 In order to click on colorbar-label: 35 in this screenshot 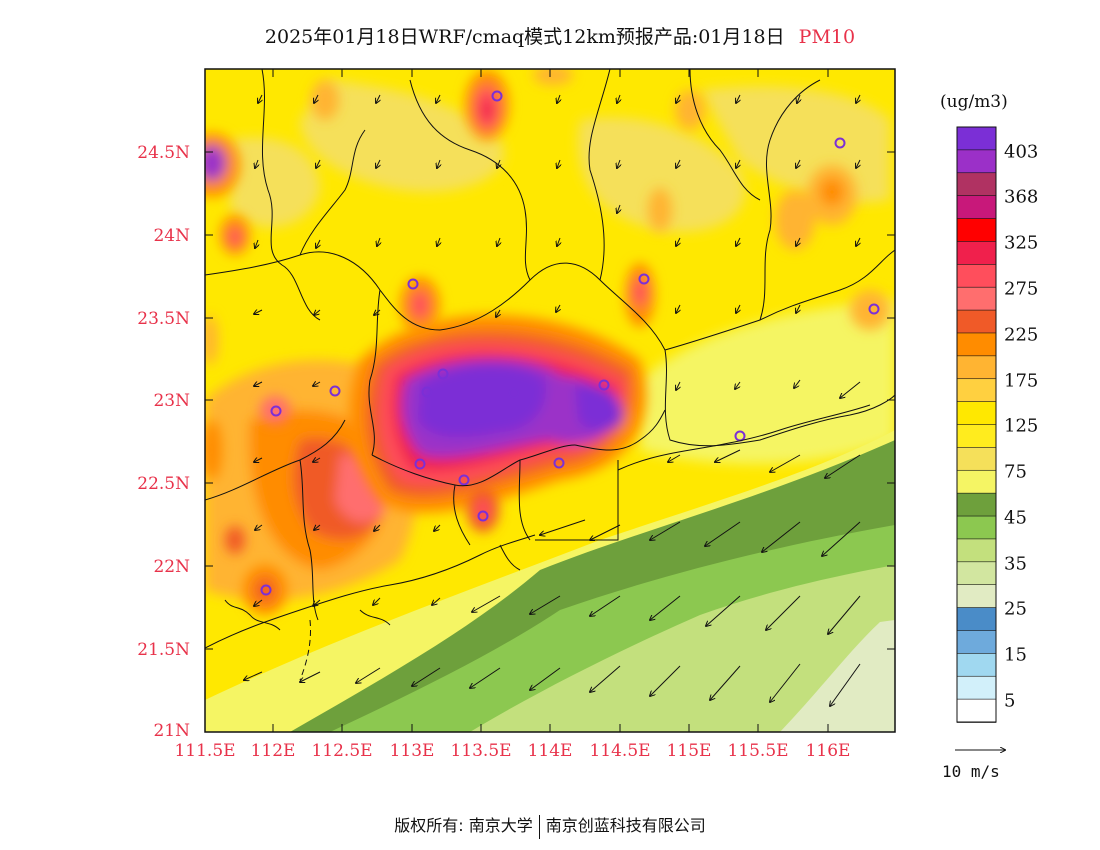, I will do `click(1015, 564)`.